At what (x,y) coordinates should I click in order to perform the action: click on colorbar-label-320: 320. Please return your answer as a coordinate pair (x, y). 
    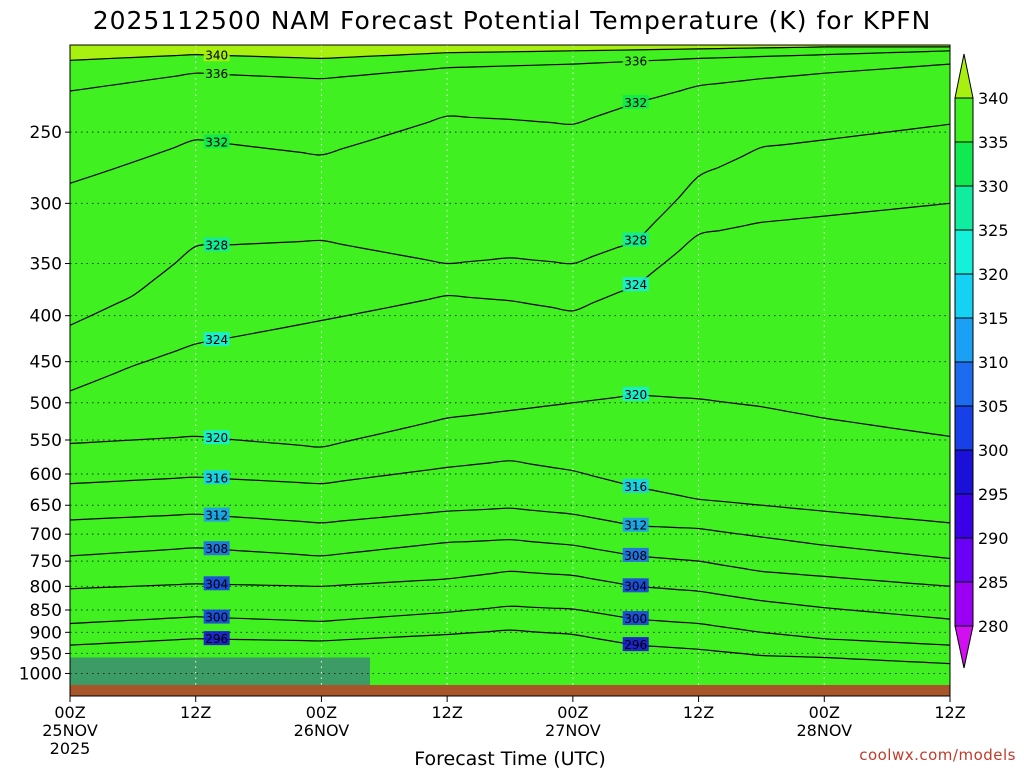
    Looking at the image, I should click on (993, 274).